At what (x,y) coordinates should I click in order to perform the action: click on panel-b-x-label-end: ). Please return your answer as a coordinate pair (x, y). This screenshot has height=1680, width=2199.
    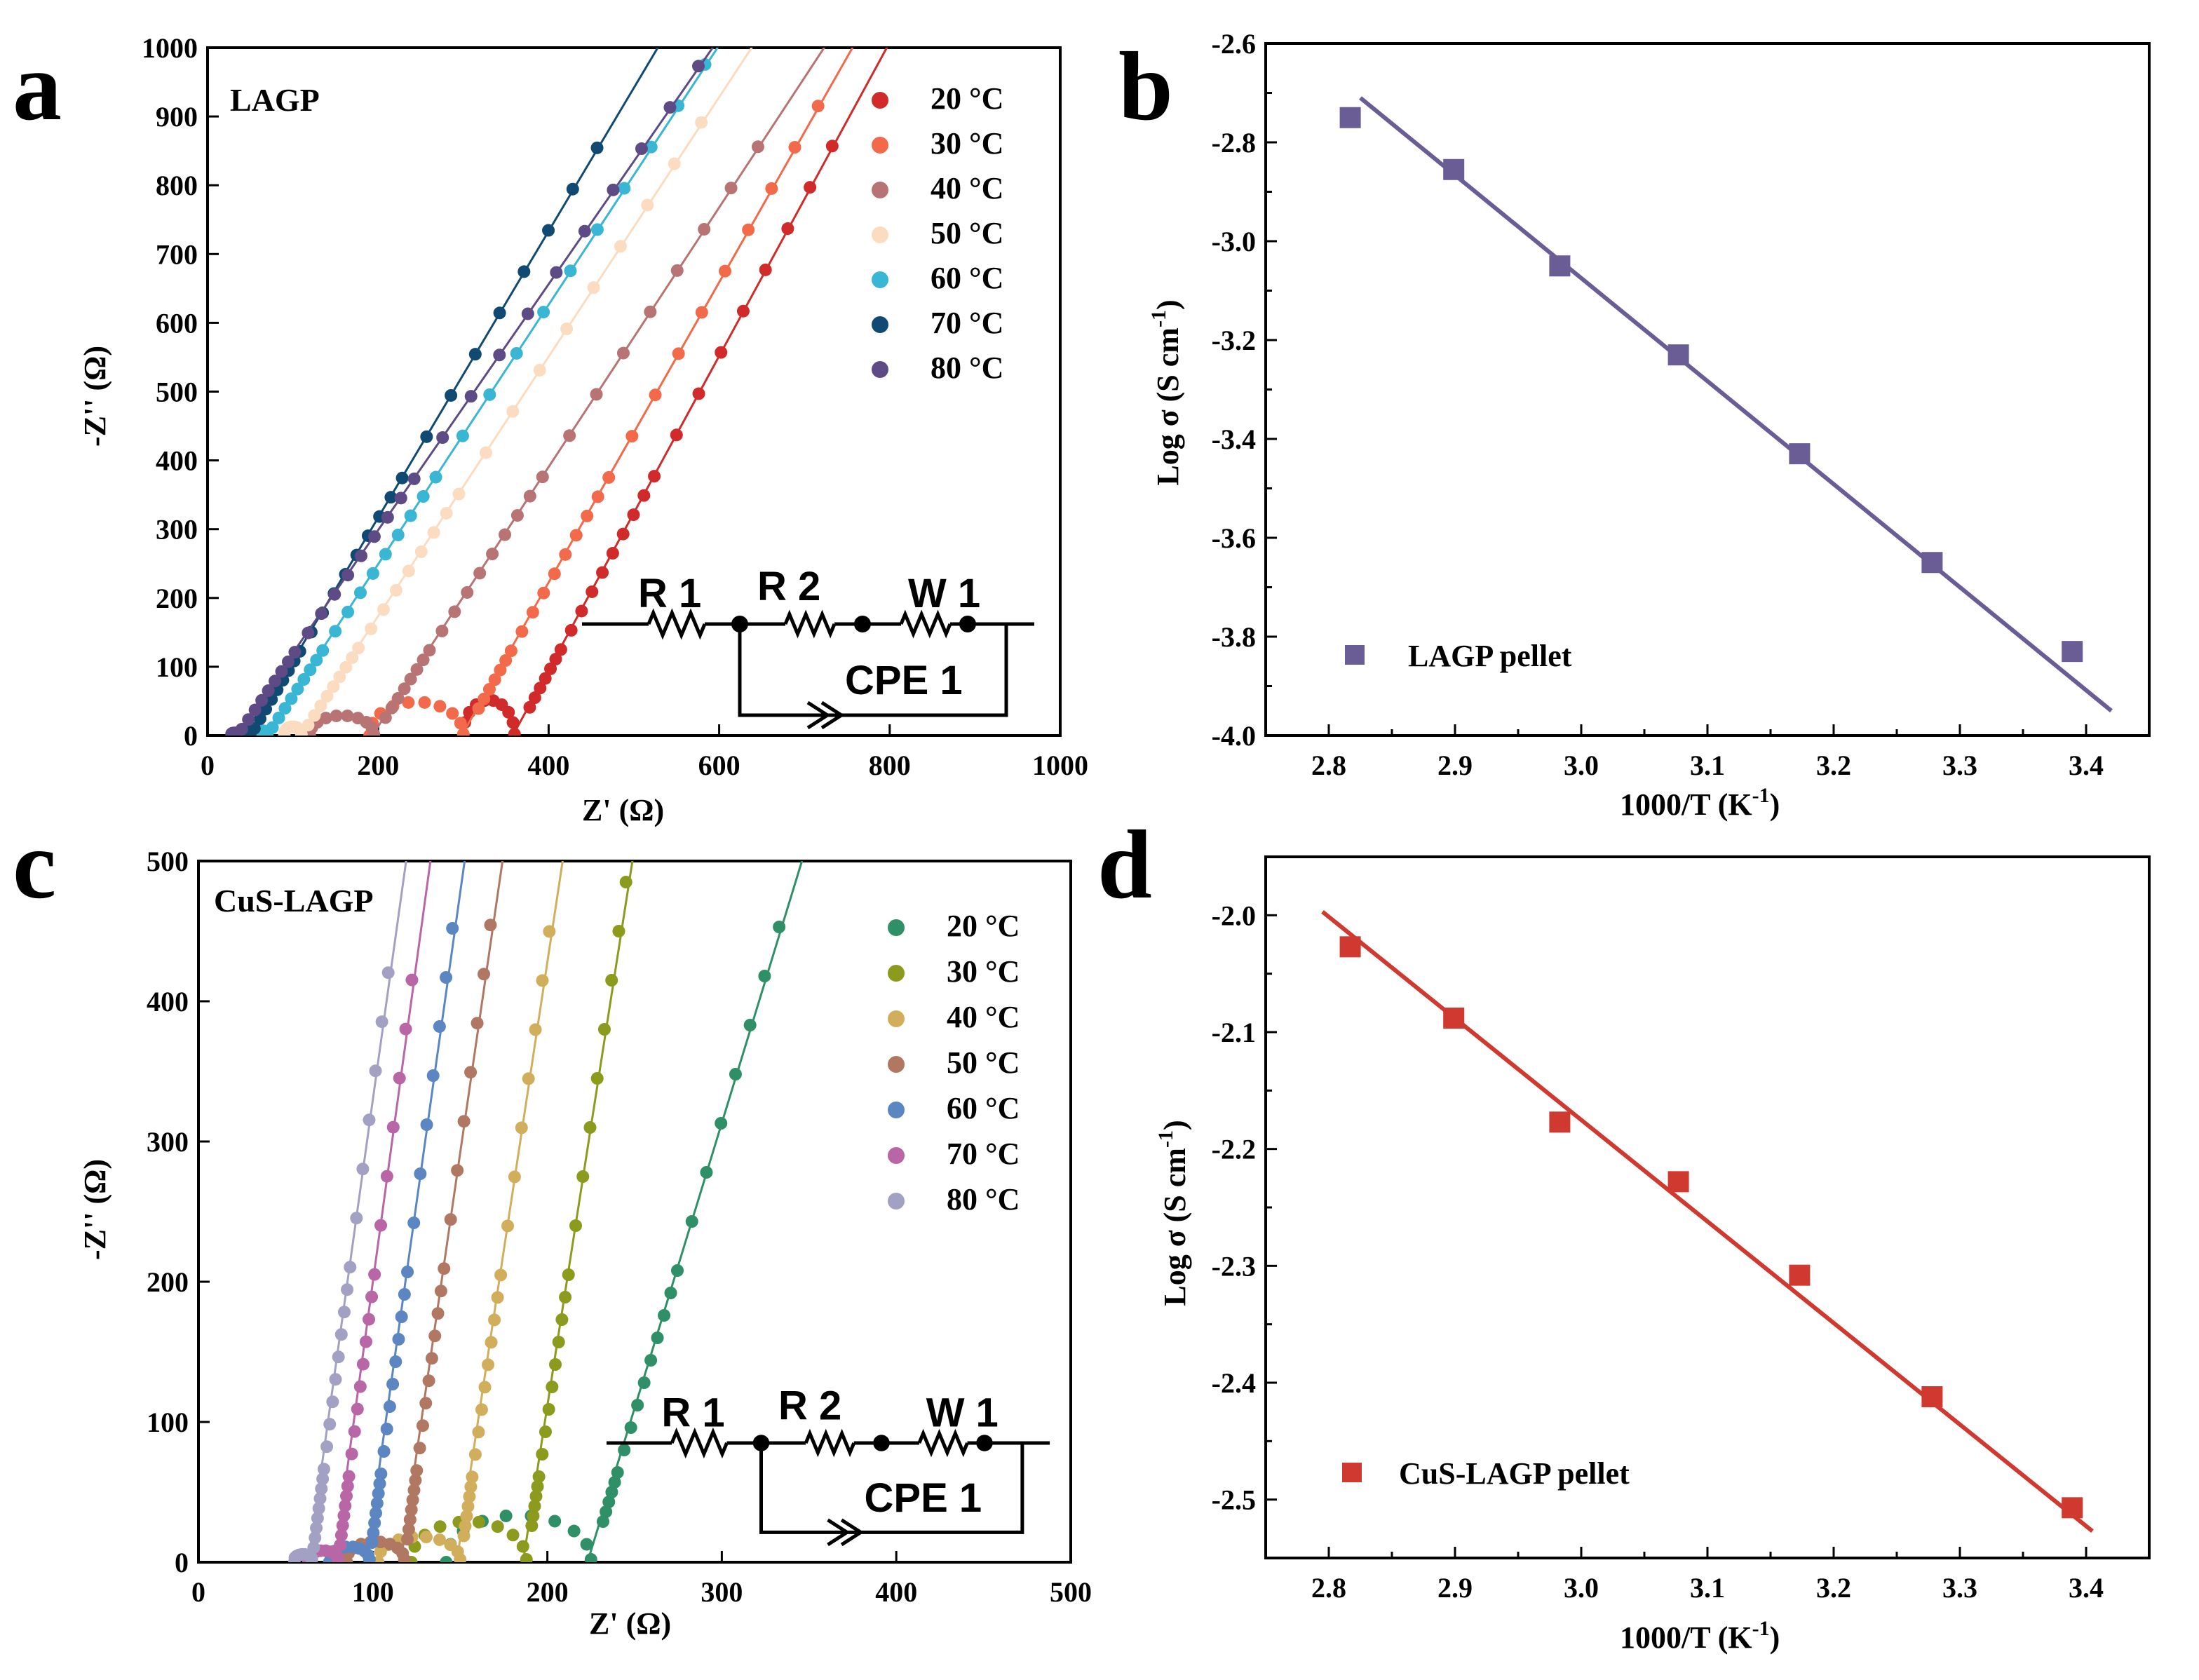
    Looking at the image, I should click on (1775, 804).